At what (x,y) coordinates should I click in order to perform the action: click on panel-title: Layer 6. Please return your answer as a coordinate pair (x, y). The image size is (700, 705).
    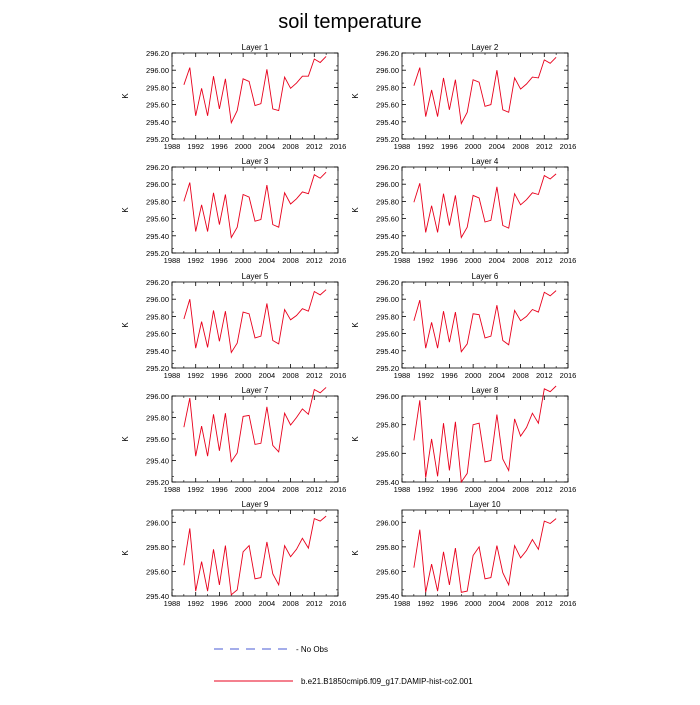
    Looking at the image, I should click on (485, 276).